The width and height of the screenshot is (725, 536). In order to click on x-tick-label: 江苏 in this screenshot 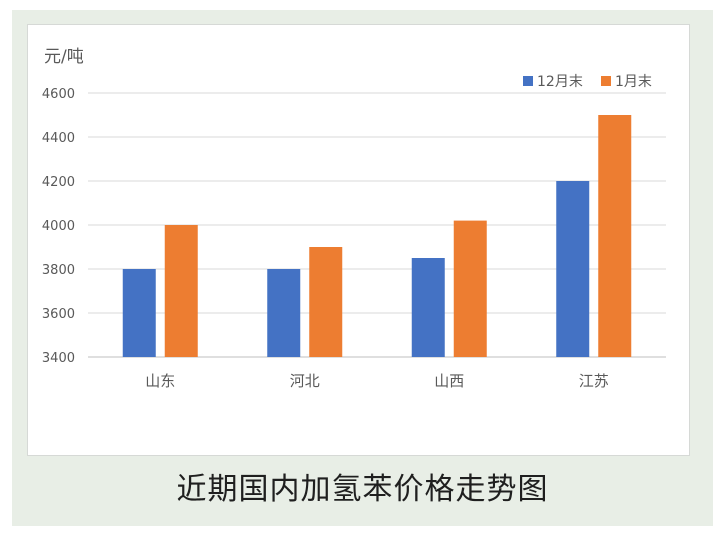, I will do `click(594, 381)`.